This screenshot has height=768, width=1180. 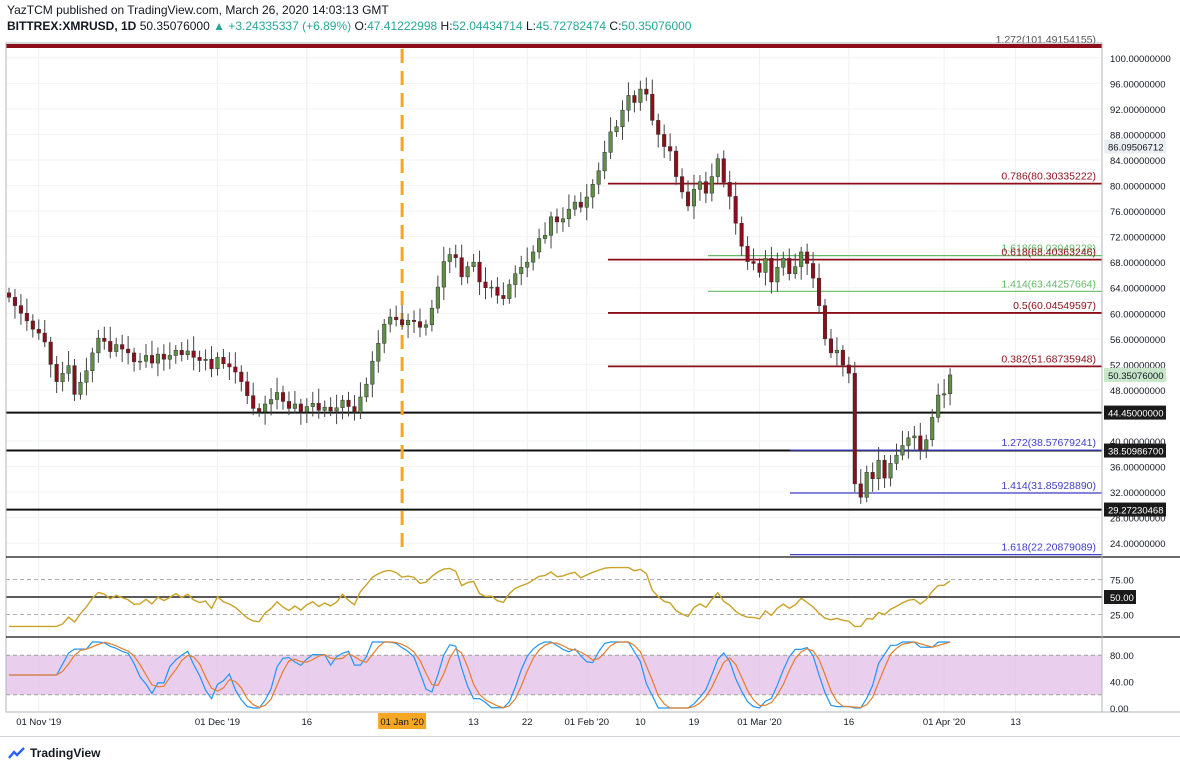 I want to click on stoch-k-line, so click(x=480, y=675).